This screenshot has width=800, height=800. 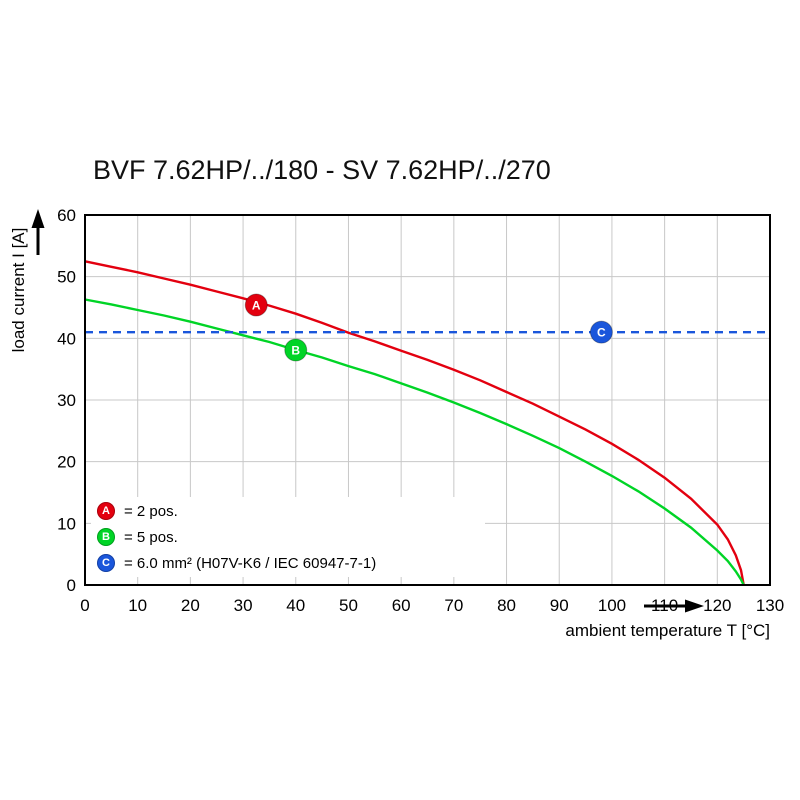 I want to click on x-axis-label: ambient temperature T [°C], so click(x=667, y=630).